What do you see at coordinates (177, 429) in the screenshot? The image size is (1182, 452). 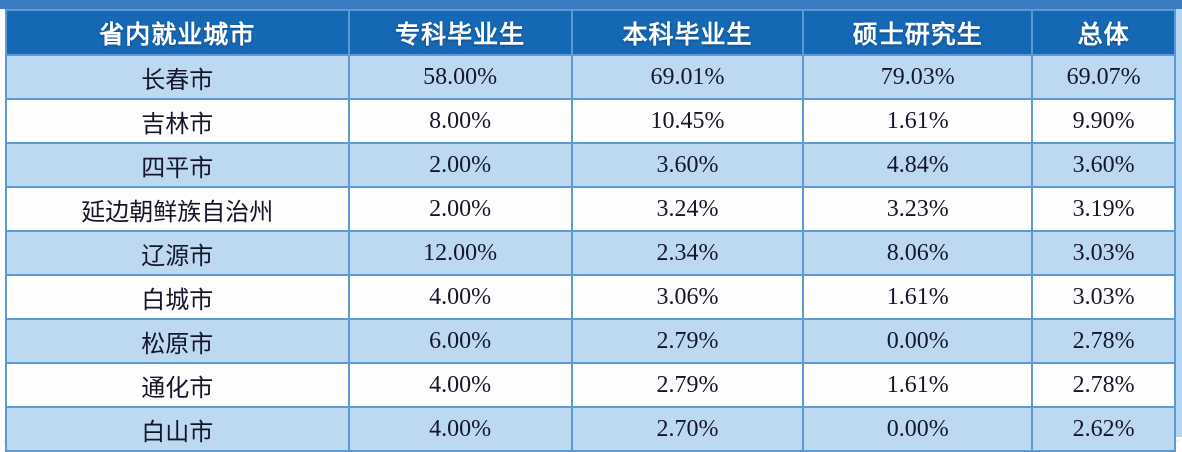 I see `city-cell: 白山市` at bounding box center [177, 429].